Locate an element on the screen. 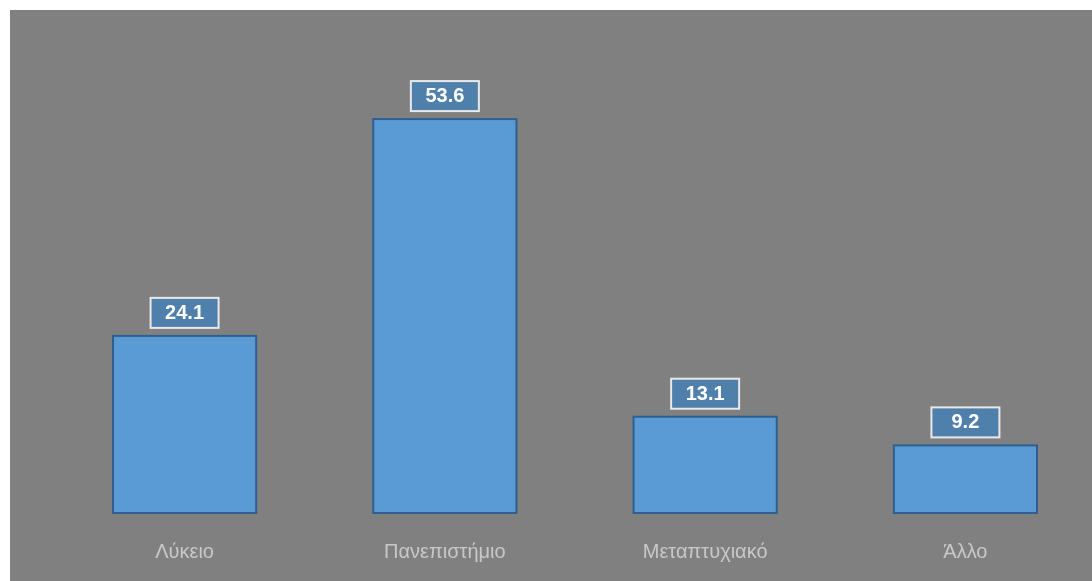 Image resolution: width=1092 pixels, height=581 pixels. x-tick-label: Άλλο is located at coordinates (965, 551).